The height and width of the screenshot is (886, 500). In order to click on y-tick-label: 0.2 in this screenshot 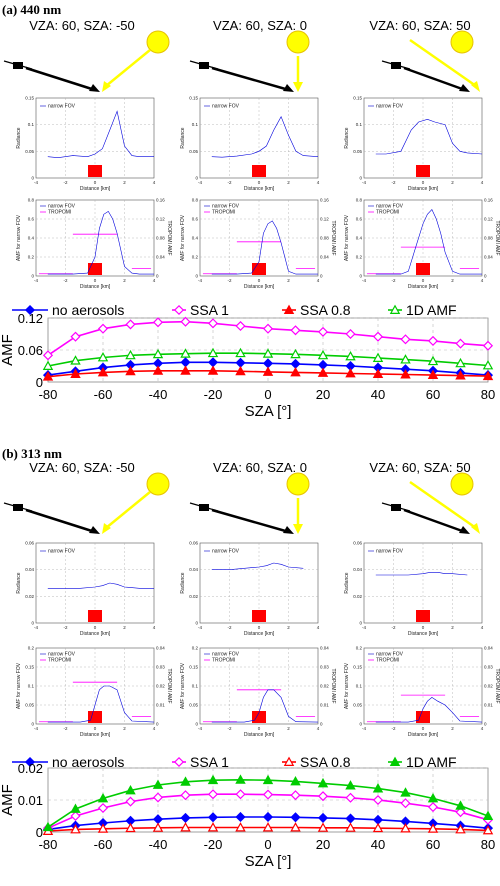, I will do `click(359, 648)`.